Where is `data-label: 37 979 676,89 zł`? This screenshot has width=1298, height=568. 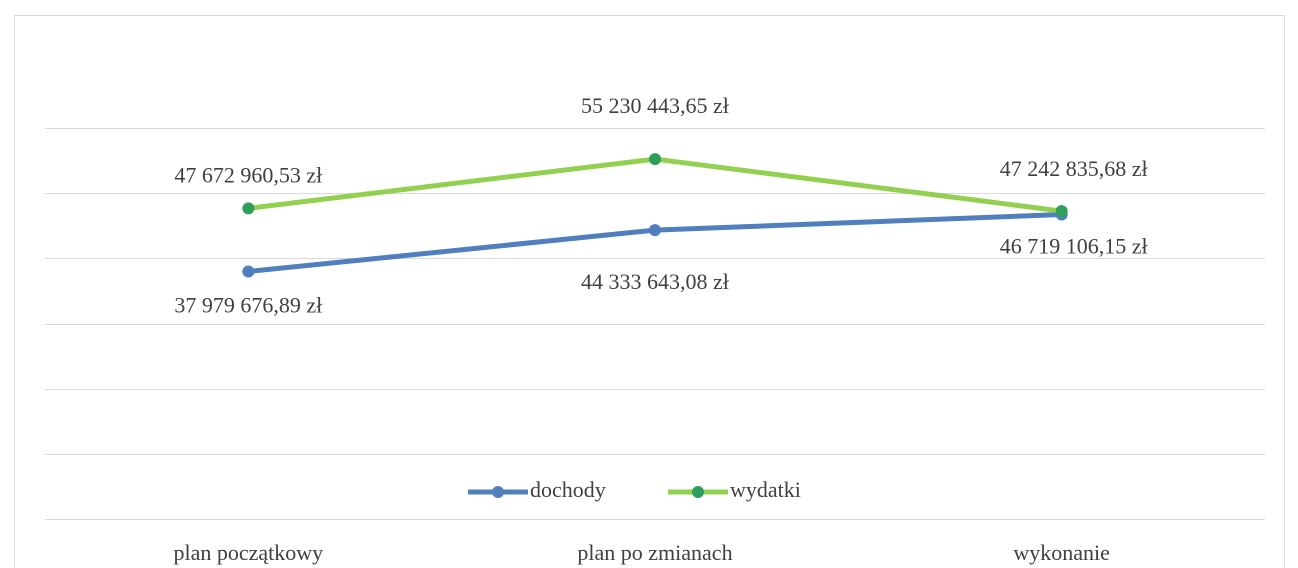
data-label: 37 979 676,89 zł is located at coordinates (248, 305).